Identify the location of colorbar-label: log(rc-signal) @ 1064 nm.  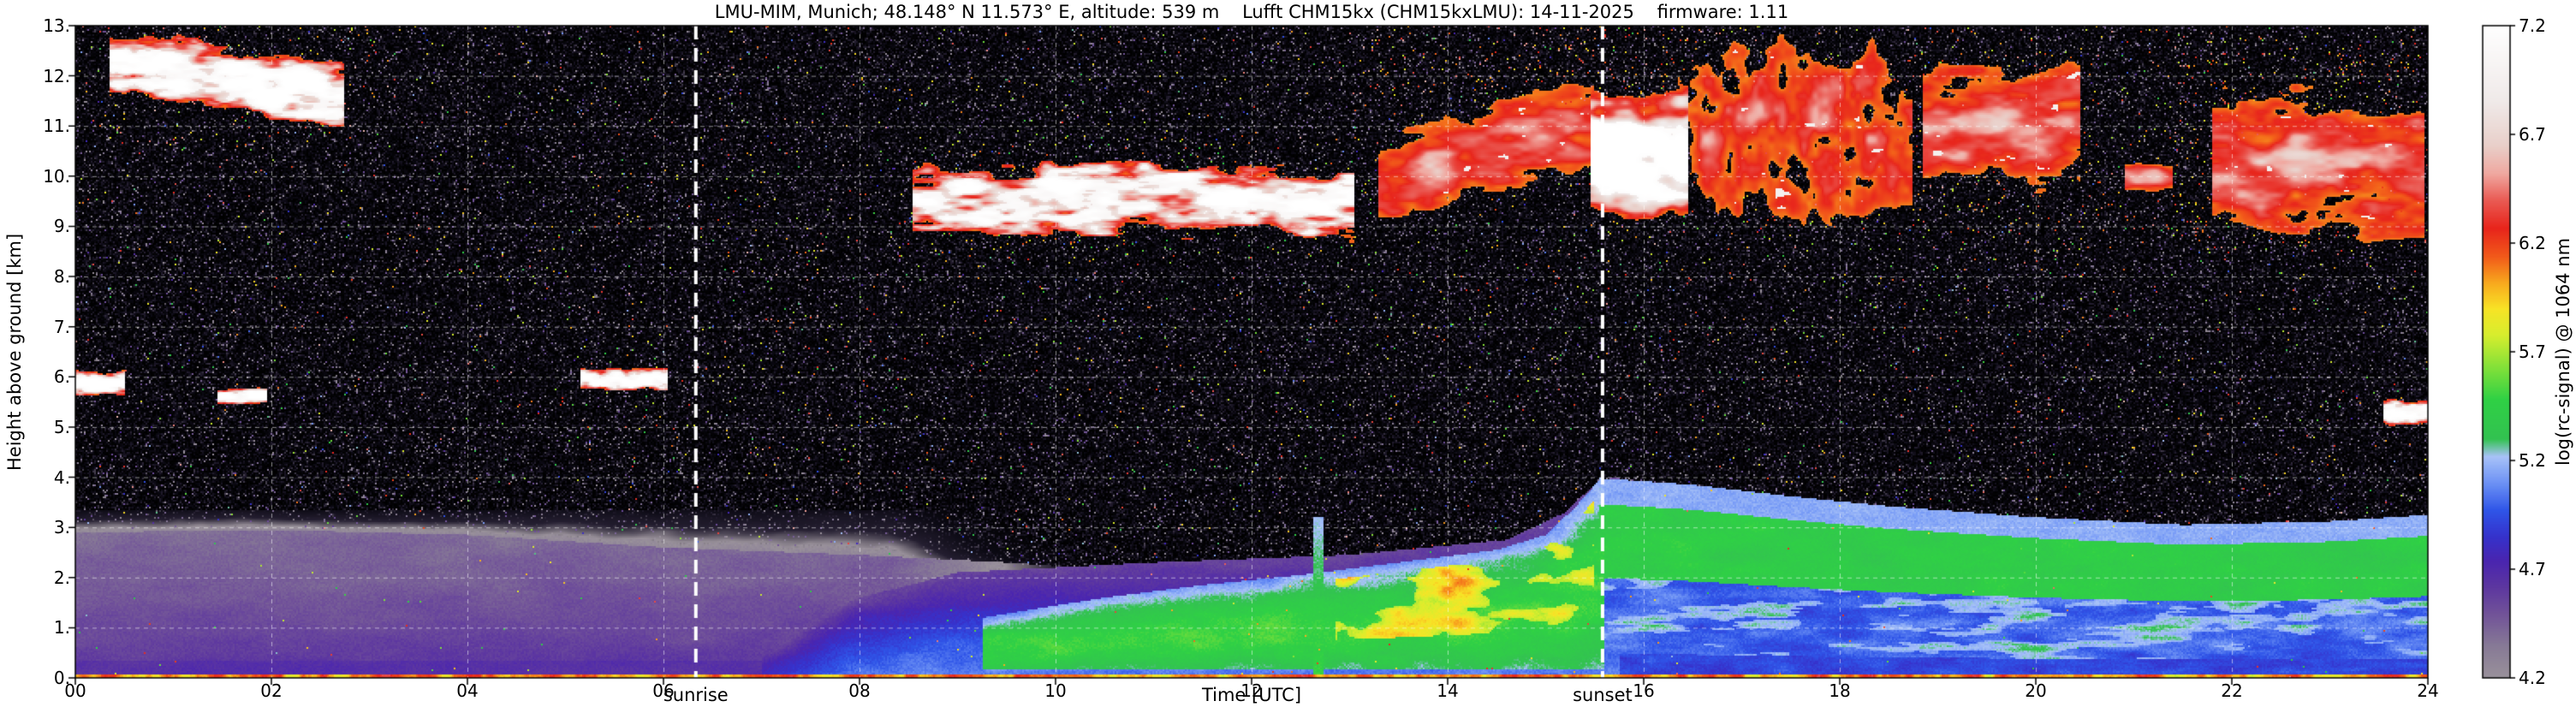
(2563, 352).